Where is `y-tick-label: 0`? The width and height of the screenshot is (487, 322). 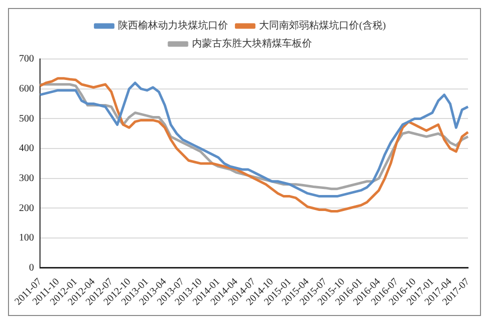 y-tick-label: 0 is located at coordinates (31, 268).